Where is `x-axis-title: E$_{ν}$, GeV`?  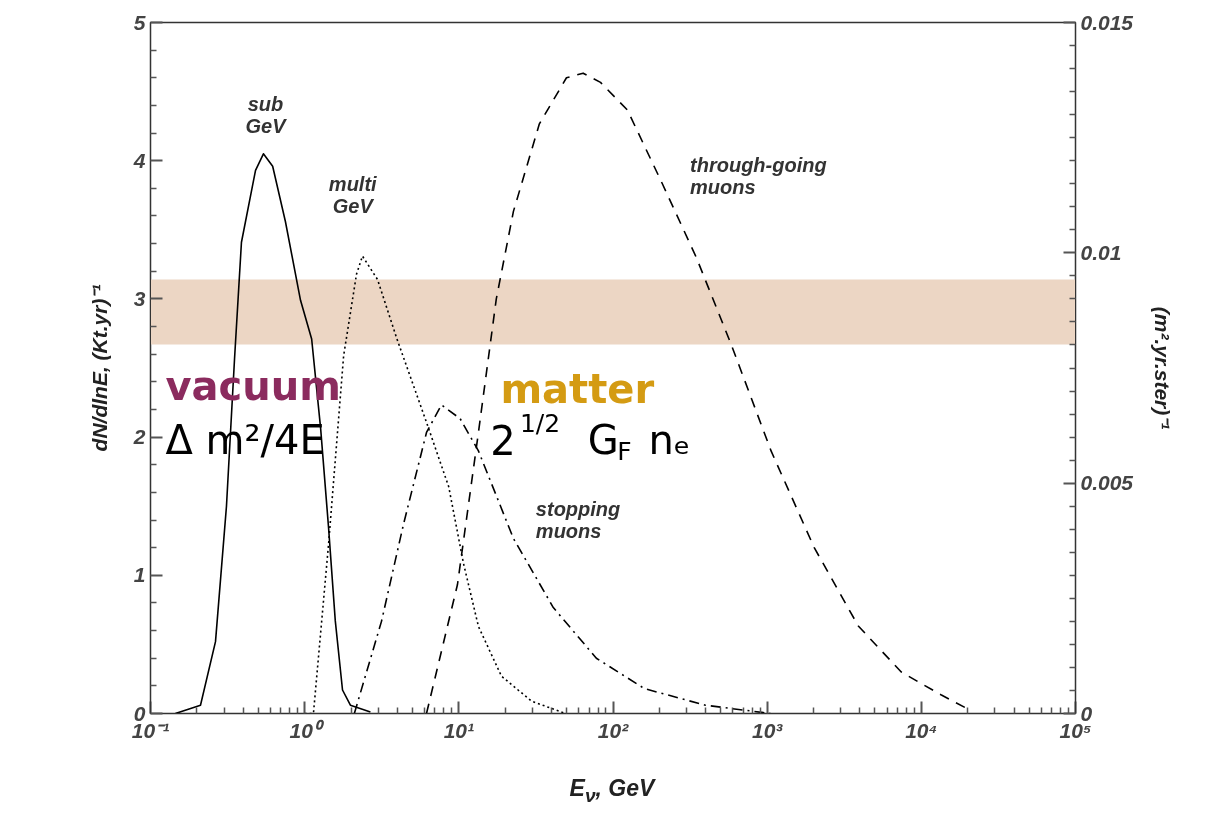
x-axis-title: E$_{ν}$, GeV is located at coordinates (612, 791).